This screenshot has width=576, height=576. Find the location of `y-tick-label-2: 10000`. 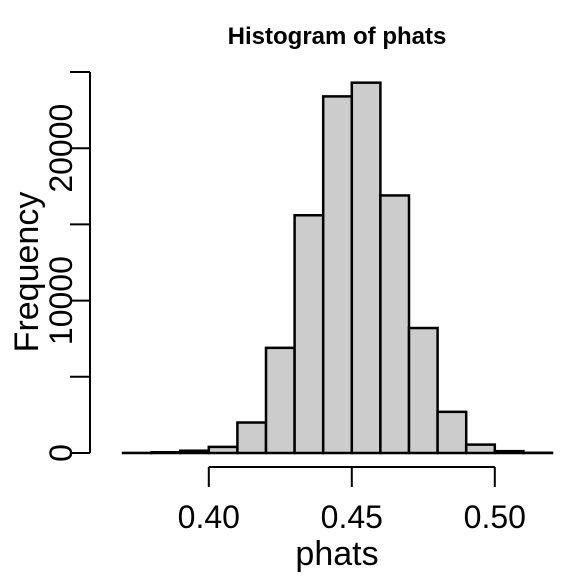

y-tick-label-2: 10000 is located at coordinates (61, 300).